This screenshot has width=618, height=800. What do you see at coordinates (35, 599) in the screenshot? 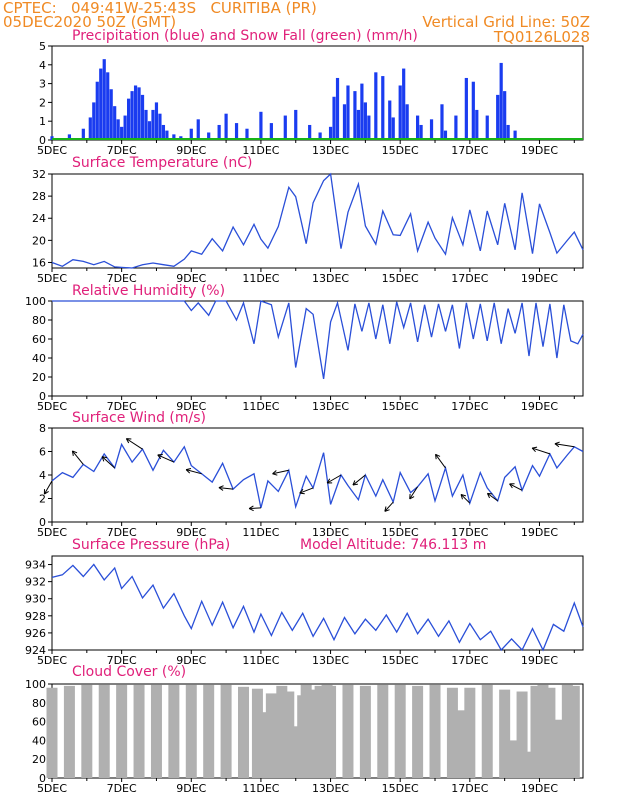
I see `pressure-y-tick-label: 930` at bounding box center [35, 599].